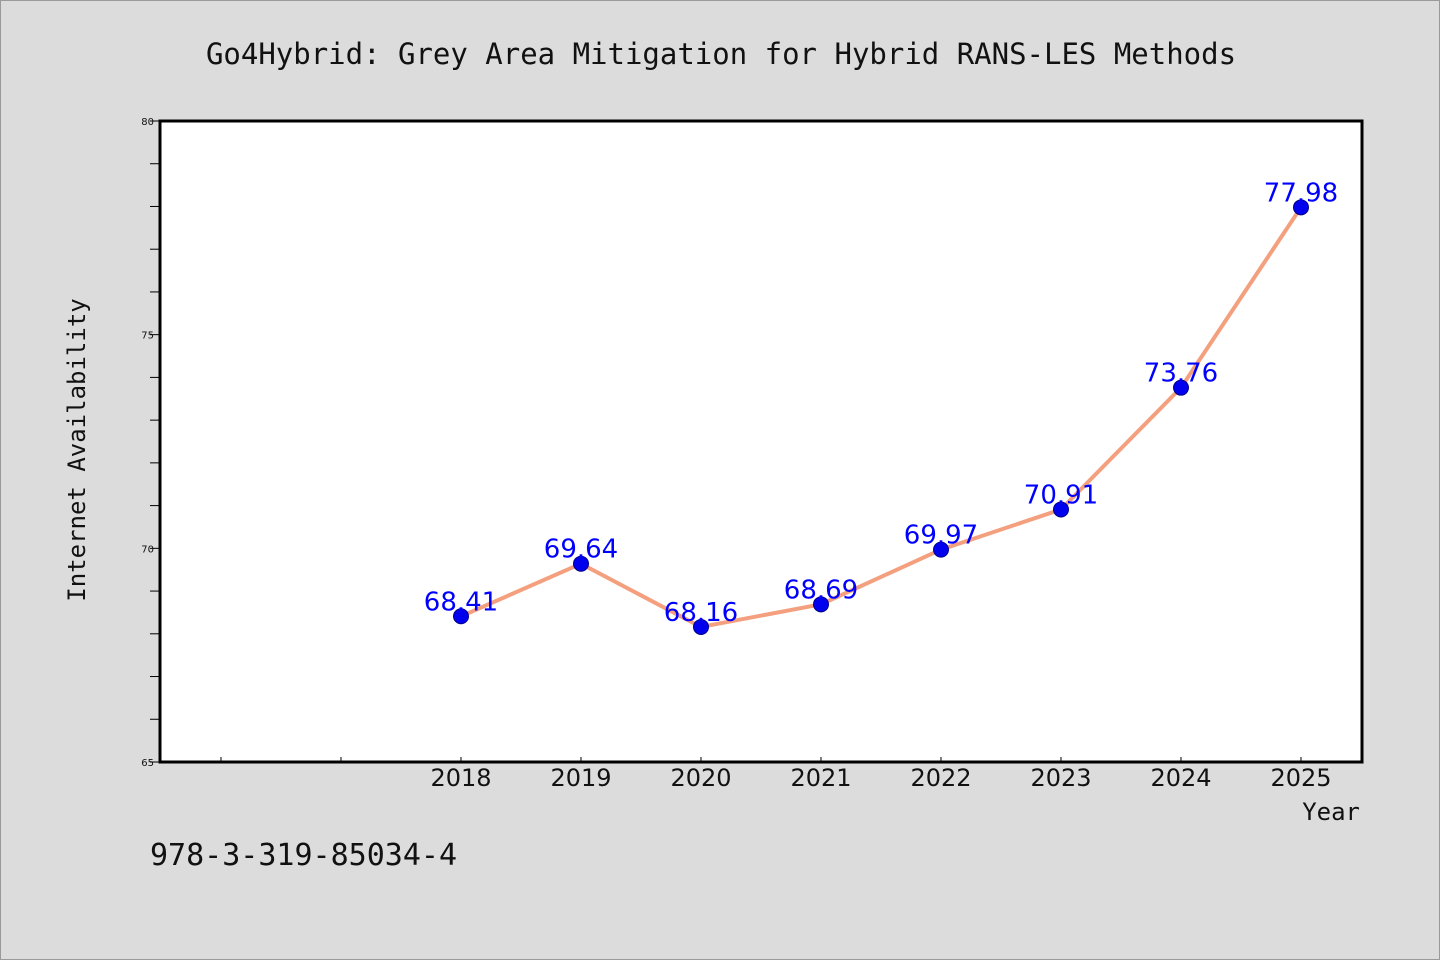 This screenshot has width=1440, height=960. I want to click on x-tick-label: 2024, so click(1180, 778).